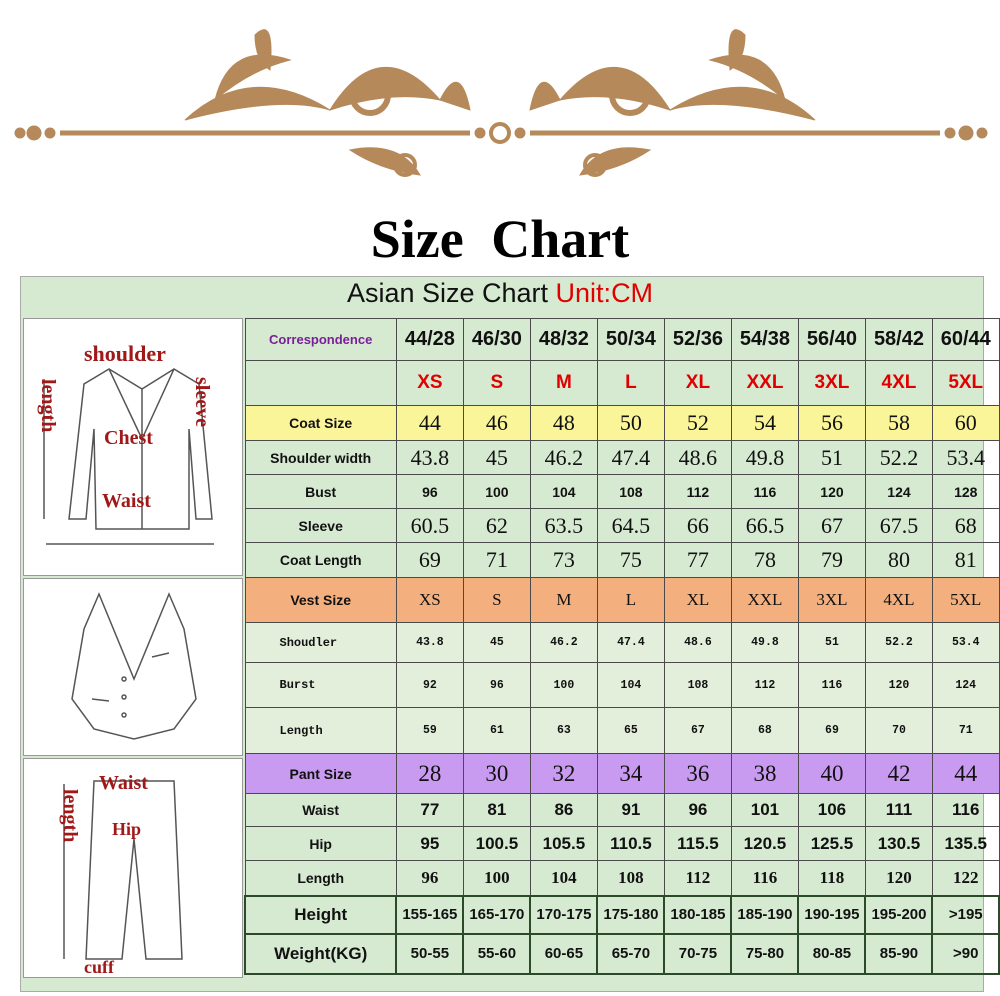  What do you see at coordinates (697, 339) in the screenshot?
I see `table-cell: 52/36` at bounding box center [697, 339].